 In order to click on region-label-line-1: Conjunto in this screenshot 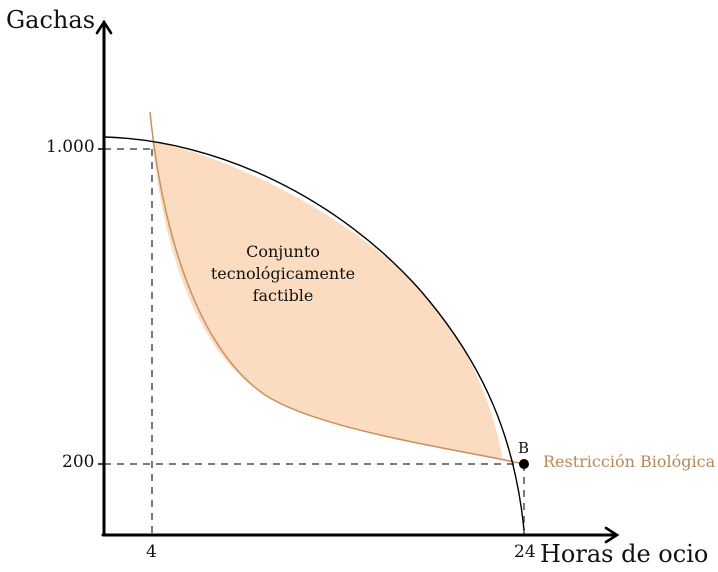, I will do `click(283, 251)`.